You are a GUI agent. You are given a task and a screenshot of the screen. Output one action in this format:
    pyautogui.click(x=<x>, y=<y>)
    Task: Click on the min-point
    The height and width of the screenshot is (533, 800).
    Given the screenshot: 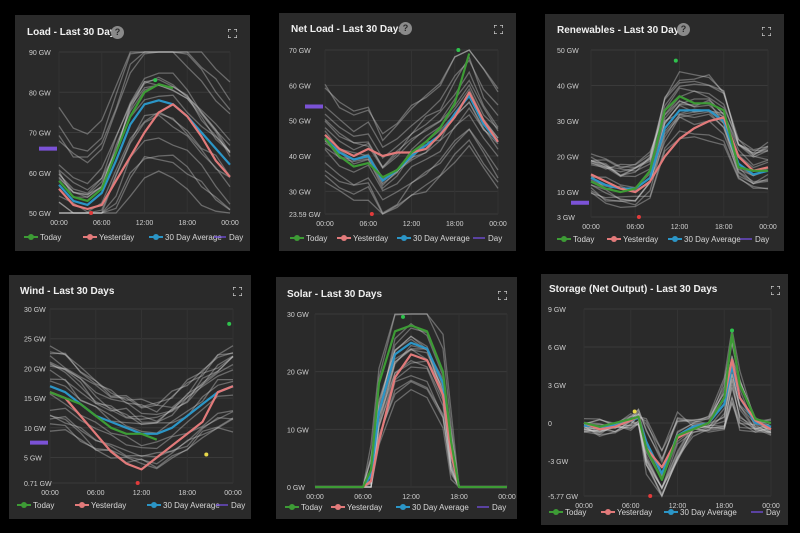 What is the action you would take?
    pyautogui.click(x=371, y=214)
    